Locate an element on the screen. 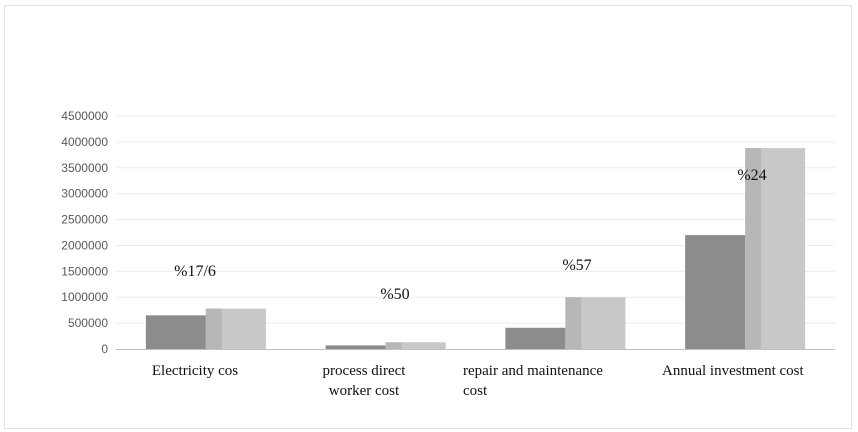  y-tick-label: 2000000 is located at coordinates (84, 245).